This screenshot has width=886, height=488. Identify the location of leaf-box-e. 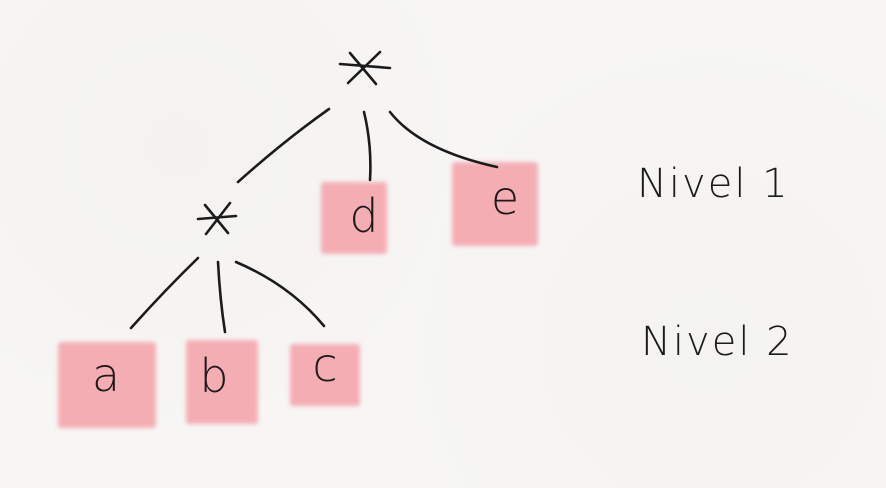
(495, 204).